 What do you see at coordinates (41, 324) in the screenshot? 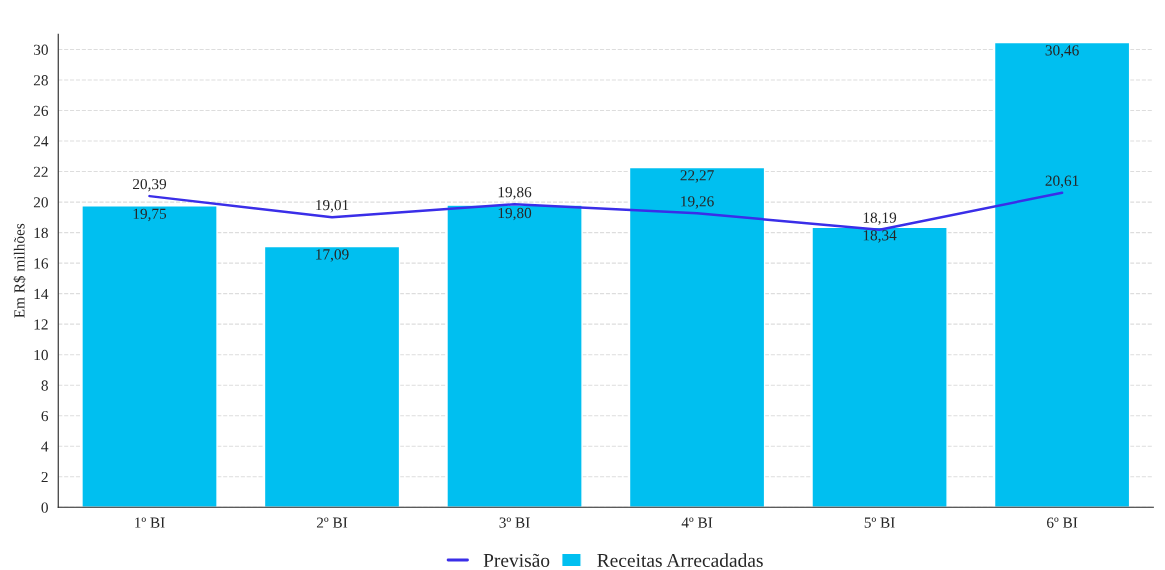
I see `y-tick-label: 12` at bounding box center [41, 324].